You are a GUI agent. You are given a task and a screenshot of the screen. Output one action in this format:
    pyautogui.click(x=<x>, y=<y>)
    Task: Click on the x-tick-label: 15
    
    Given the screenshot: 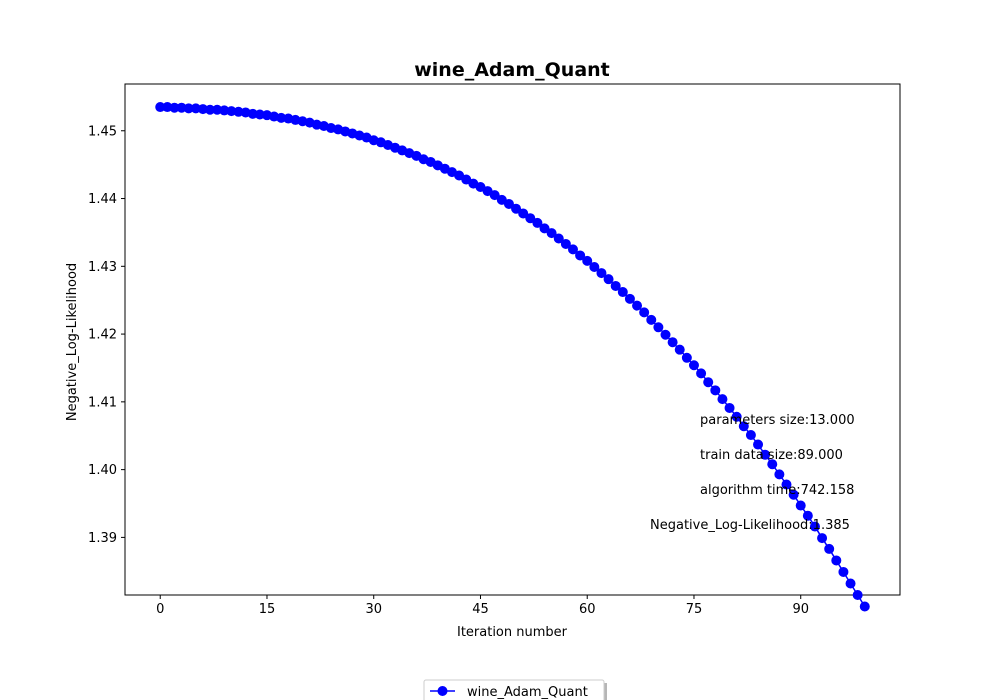 What is the action you would take?
    pyautogui.click(x=267, y=609)
    